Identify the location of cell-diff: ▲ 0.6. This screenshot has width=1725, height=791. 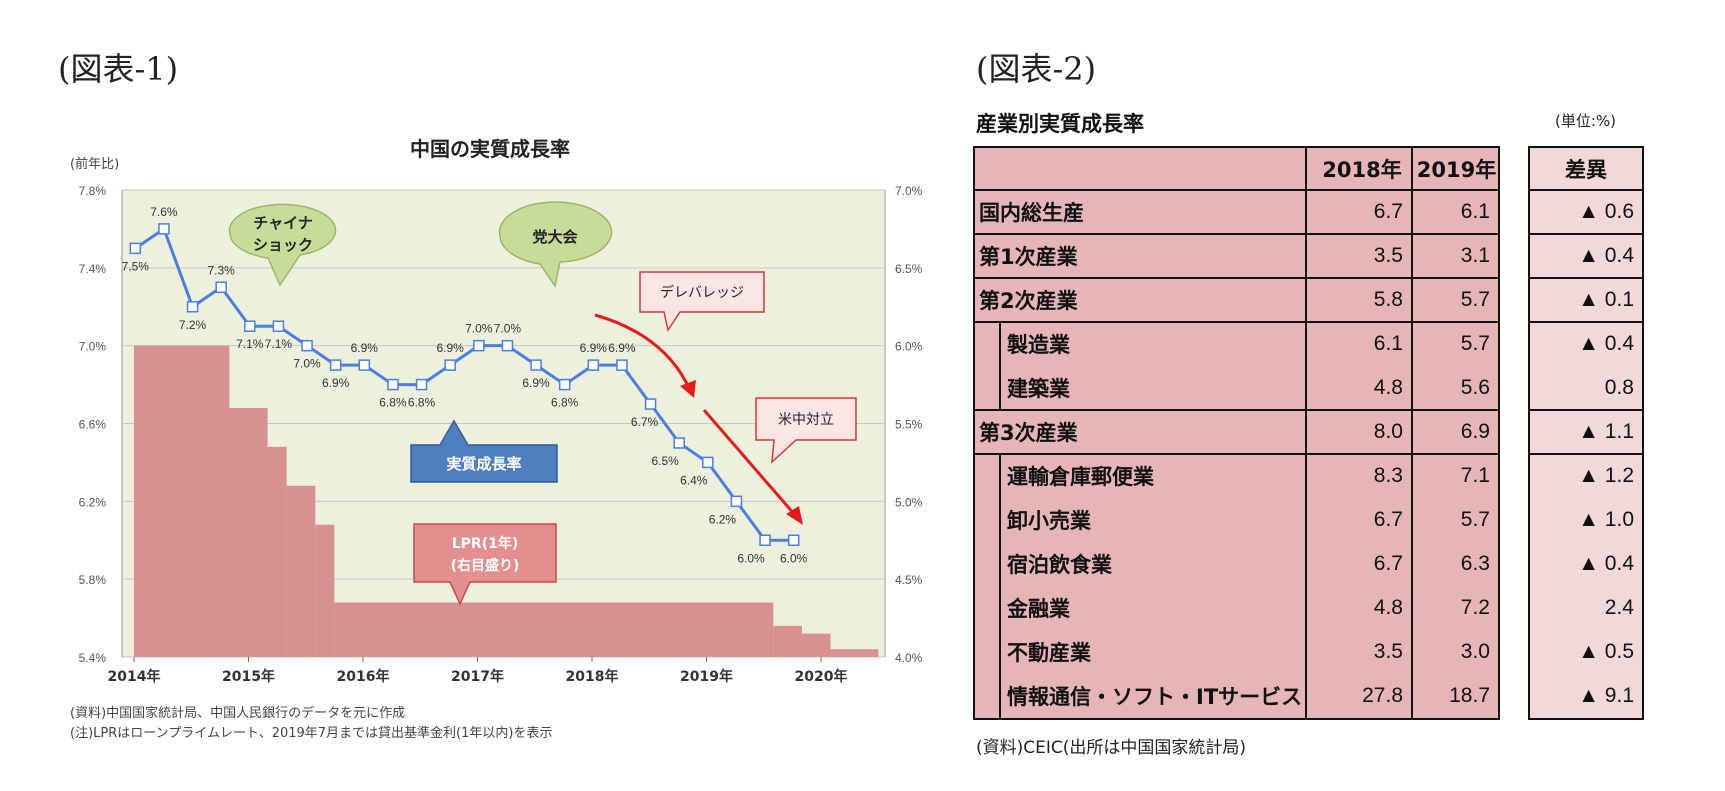
(1606, 211).